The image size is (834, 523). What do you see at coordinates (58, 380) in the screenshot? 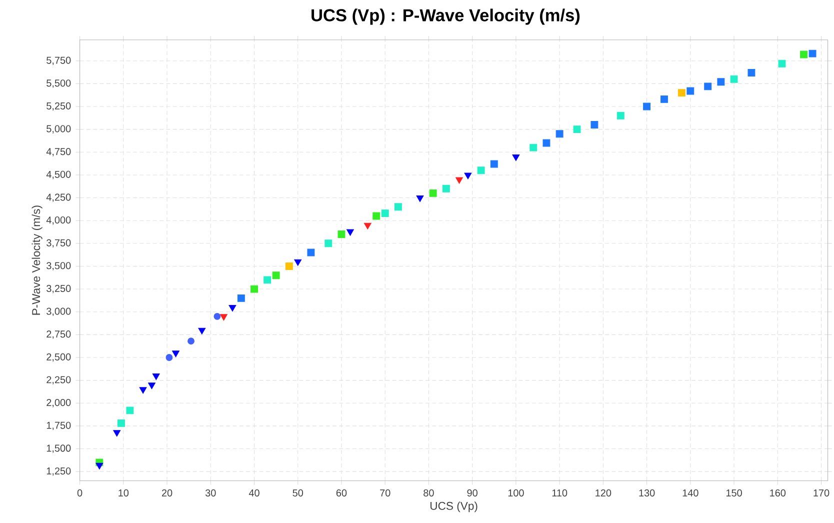
I see `y-tick-label: 2,250` at bounding box center [58, 380].